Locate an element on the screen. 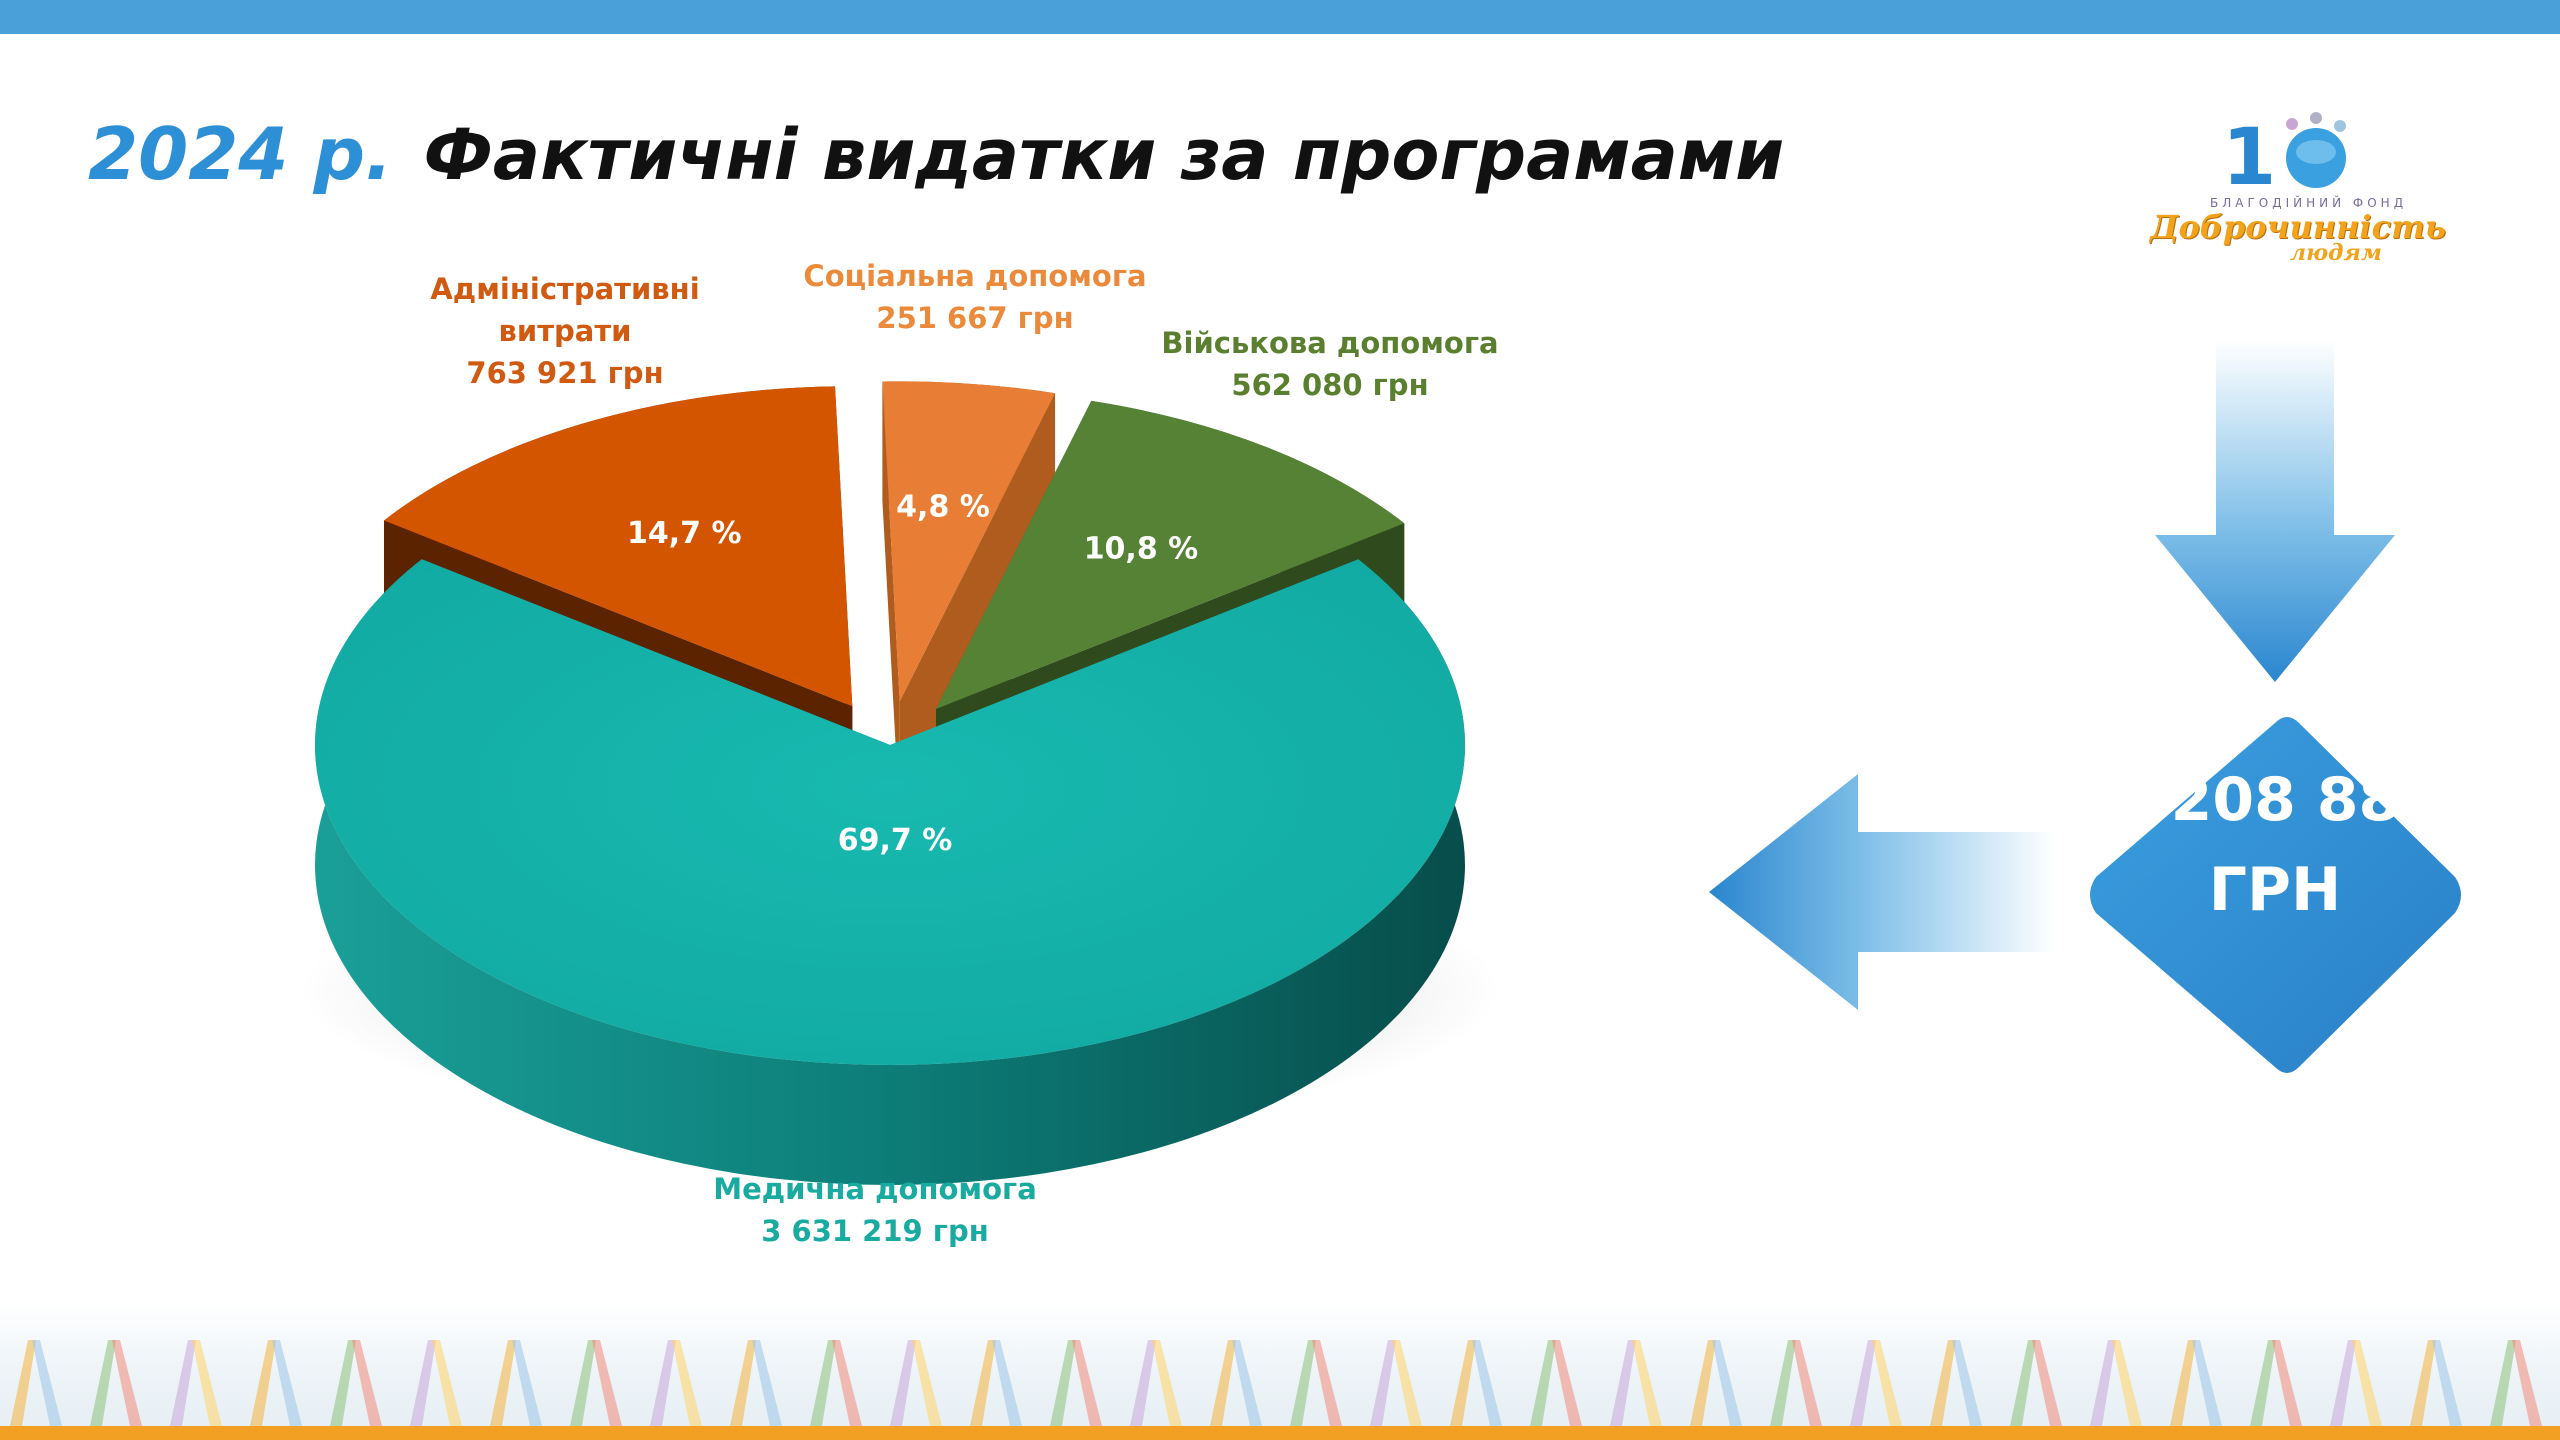 The width and height of the screenshot is (2560, 1440). pie-label-1: 14,7 % is located at coordinates (684, 533).